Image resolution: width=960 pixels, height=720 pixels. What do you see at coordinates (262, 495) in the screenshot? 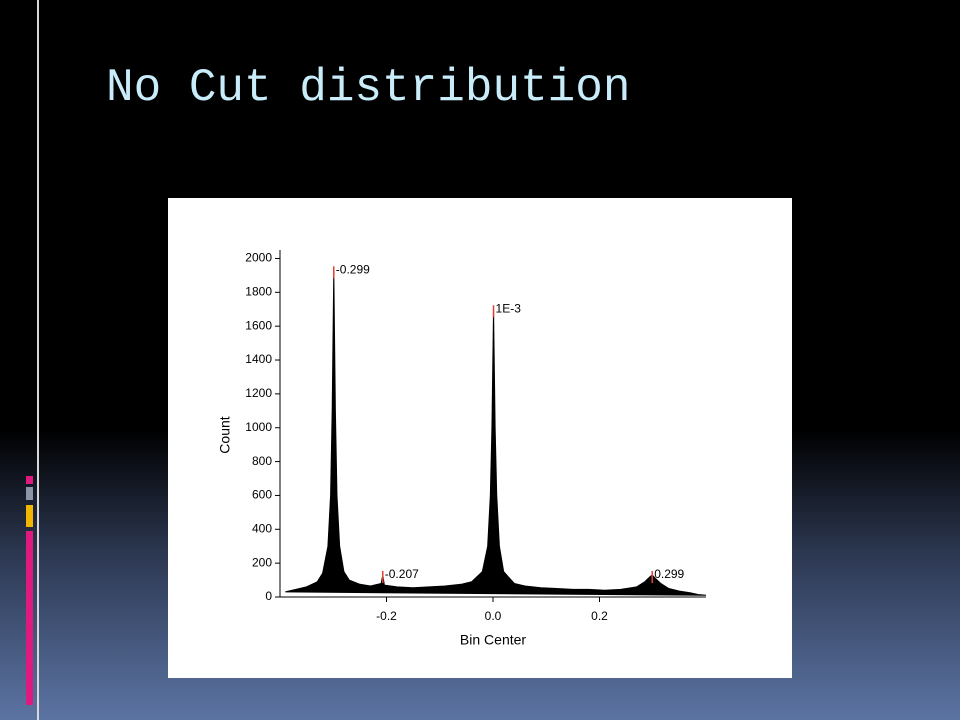
I see `y-tick-label: 600` at bounding box center [262, 495].